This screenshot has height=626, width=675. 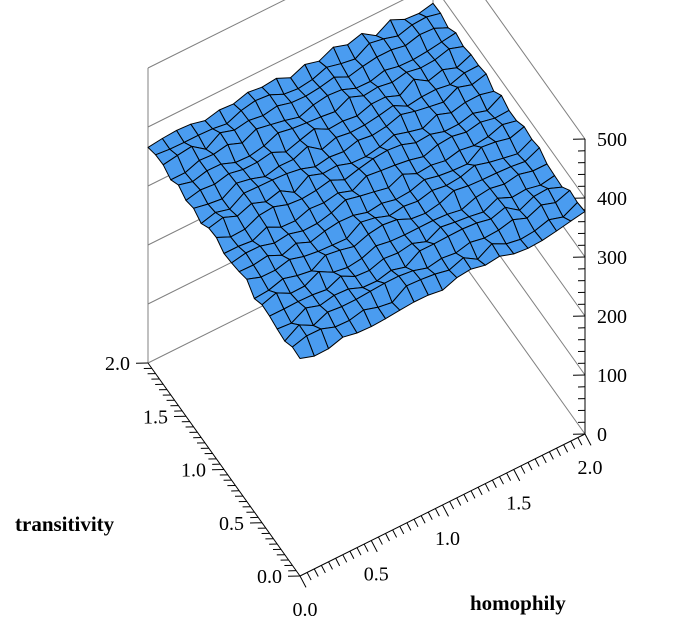 What do you see at coordinates (269, 577) in the screenshot?
I see `y-tick-label: 0.0` at bounding box center [269, 577].